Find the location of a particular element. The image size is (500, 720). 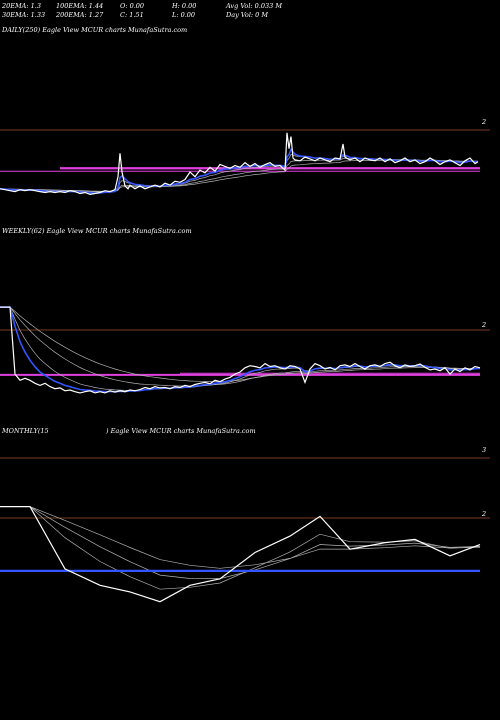

ema30-label: 30EMA: 1.33 is located at coordinates (23, 15).